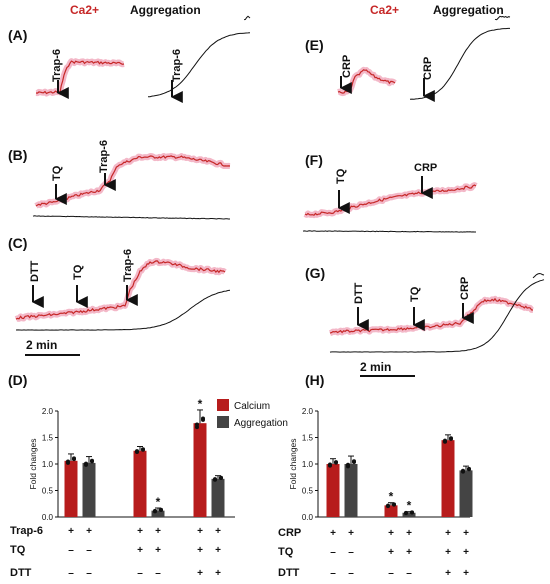 This screenshot has height=584, width=550. Describe the element at coordinates (465, 288) in the screenshot. I see `label-crp-g: CRP` at that location.